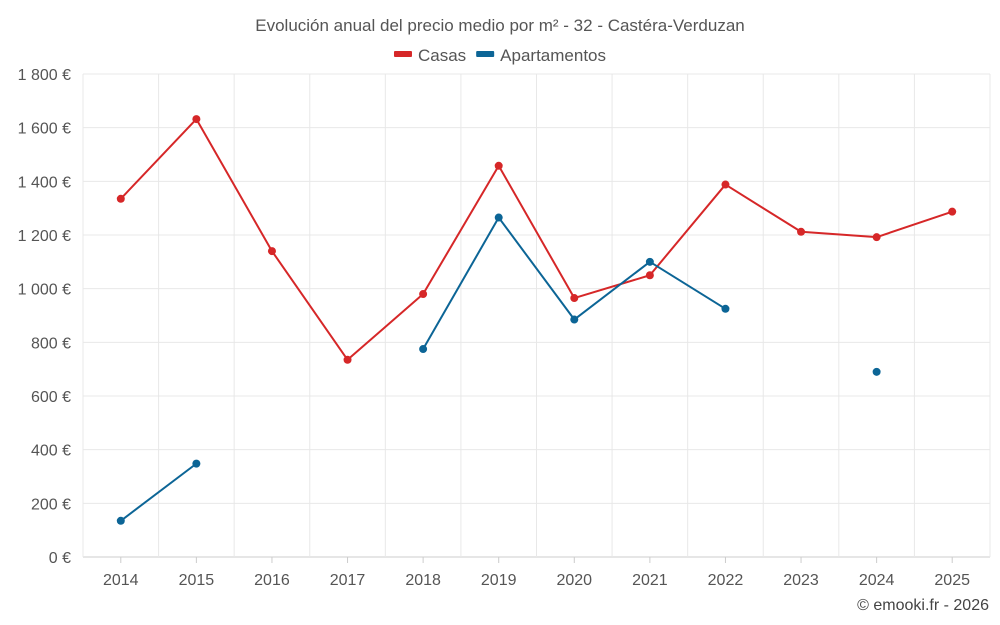 The height and width of the screenshot is (625, 1000). What do you see at coordinates (499, 580) in the screenshot?
I see `x-tick-label: 2019` at bounding box center [499, 580].